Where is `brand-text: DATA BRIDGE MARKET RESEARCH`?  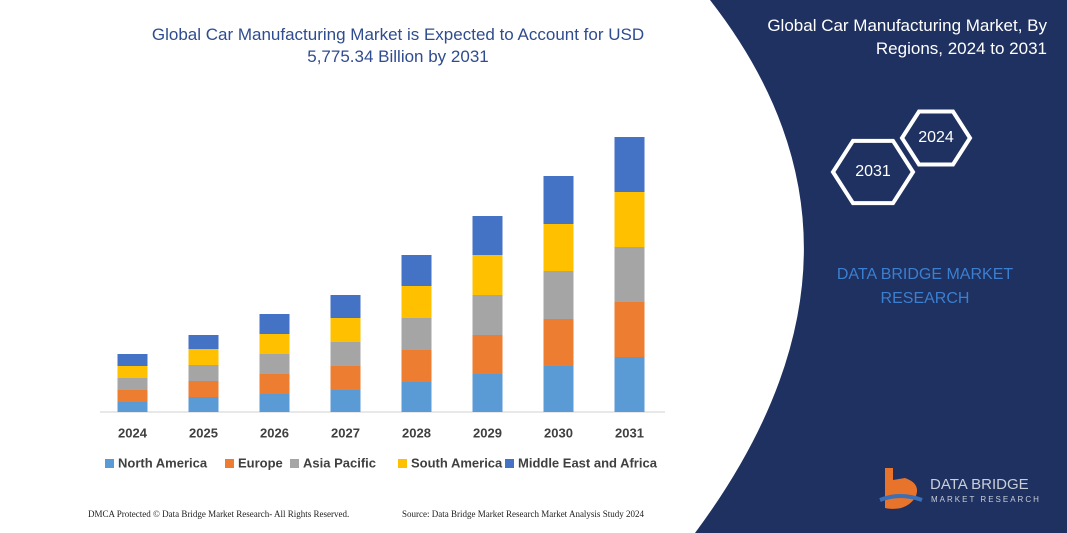
brand-text: DATA BRIDGE MARKET RESEARCH is located at coordinates (925, 286).